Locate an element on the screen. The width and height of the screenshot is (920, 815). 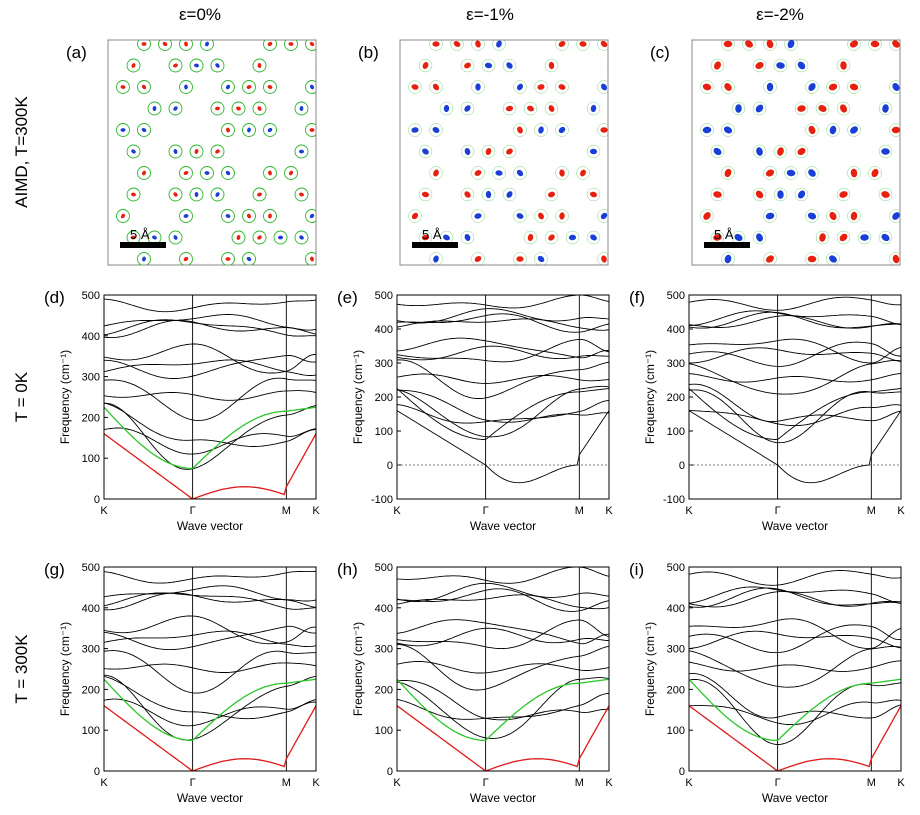
scale-bar-label: 5 Å is located at coordinates (432, 234).